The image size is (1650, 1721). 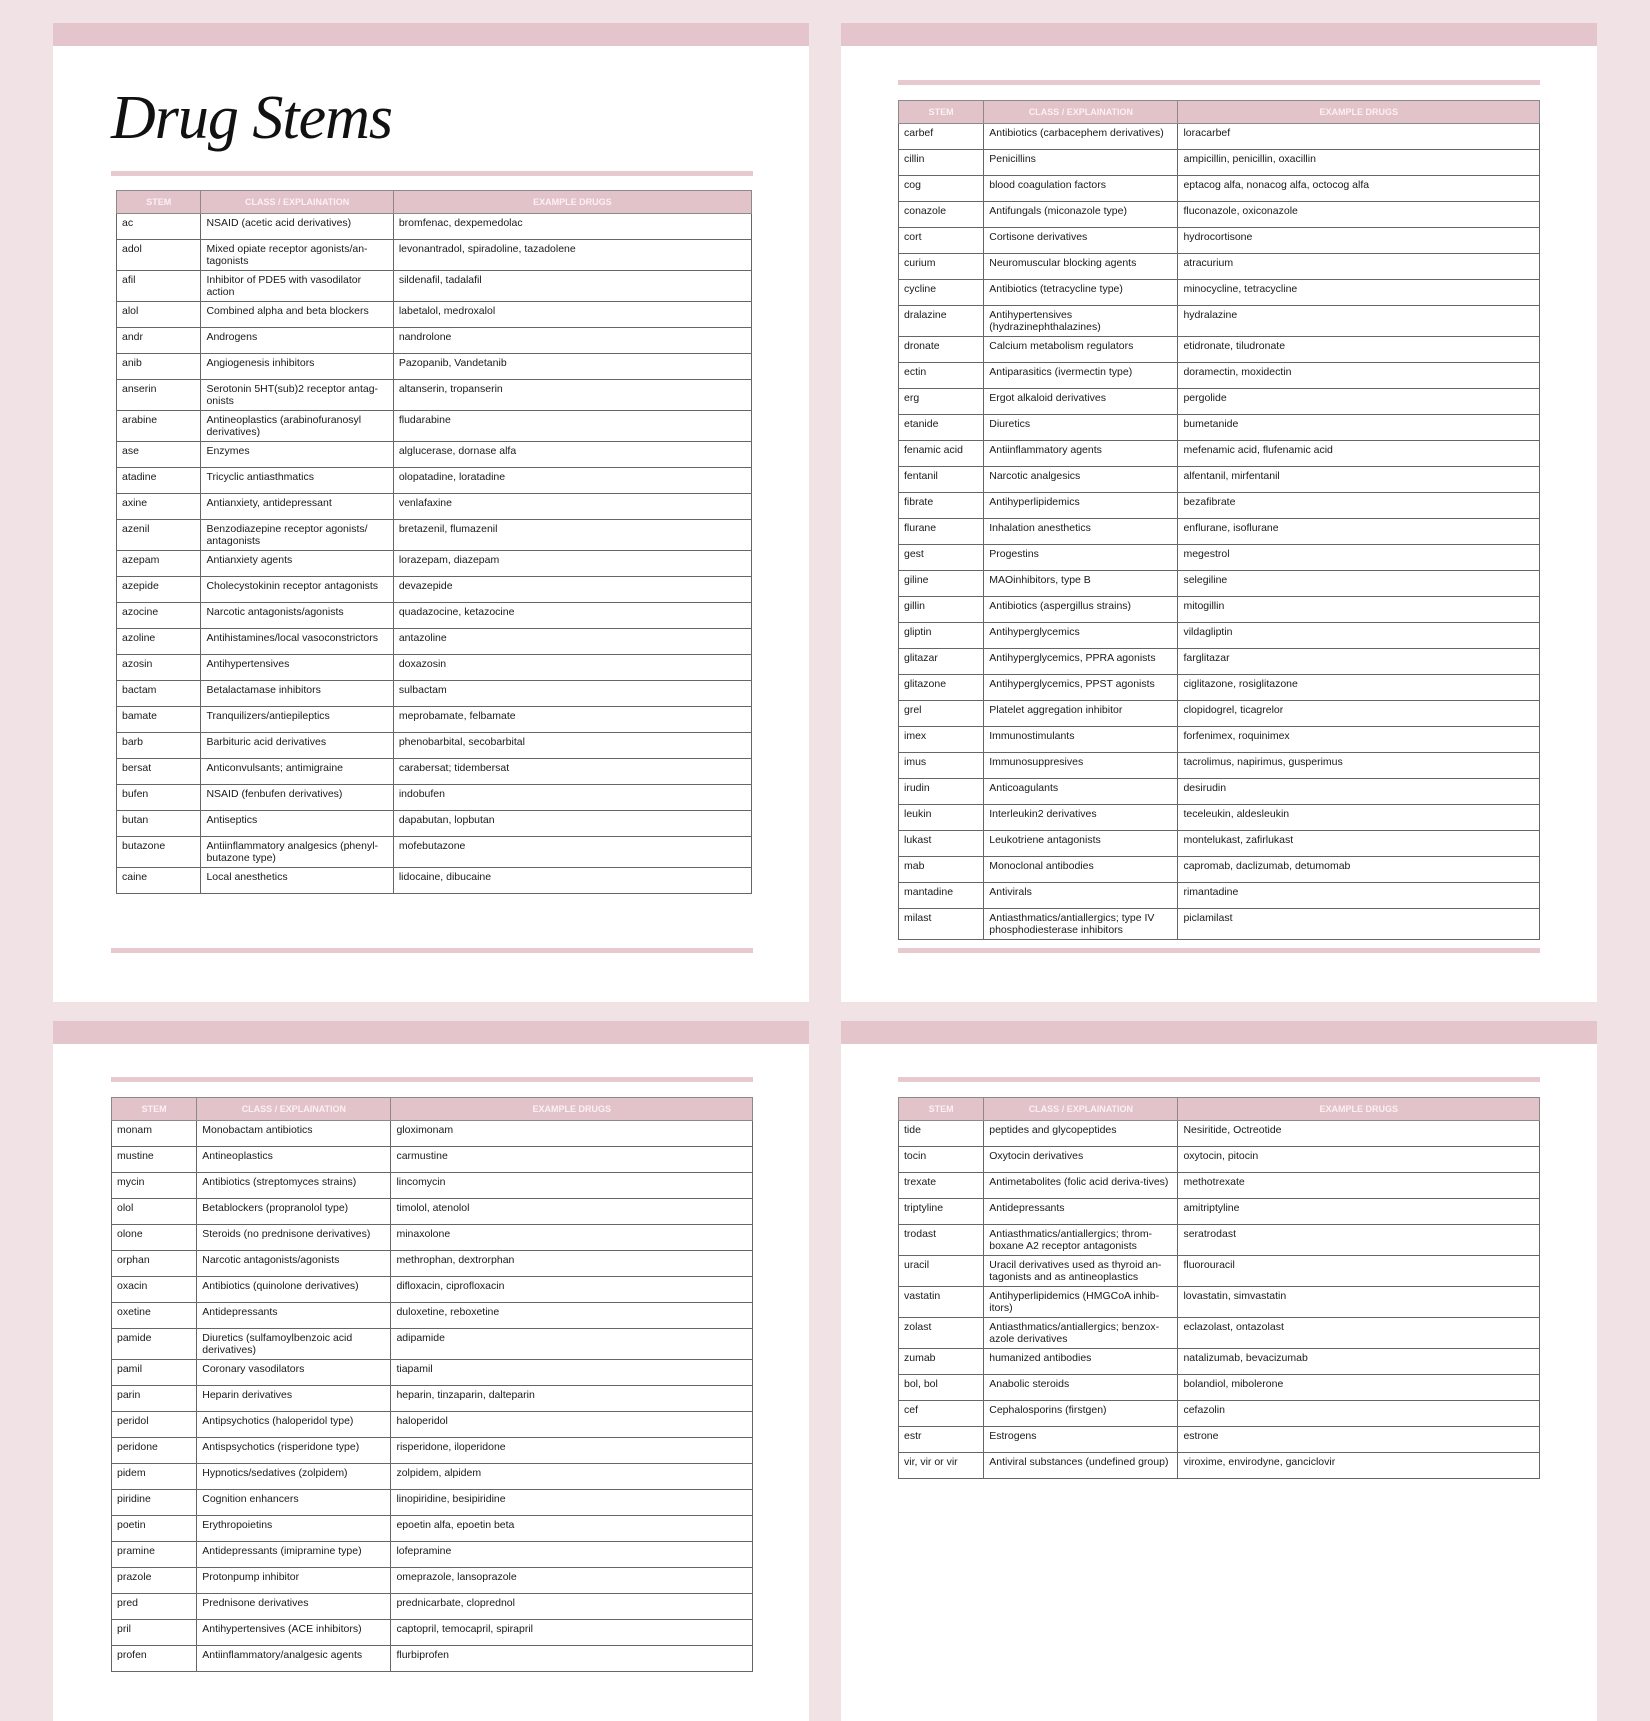 I want to click on stem-cell: tide, so click(x=941, y=1133).